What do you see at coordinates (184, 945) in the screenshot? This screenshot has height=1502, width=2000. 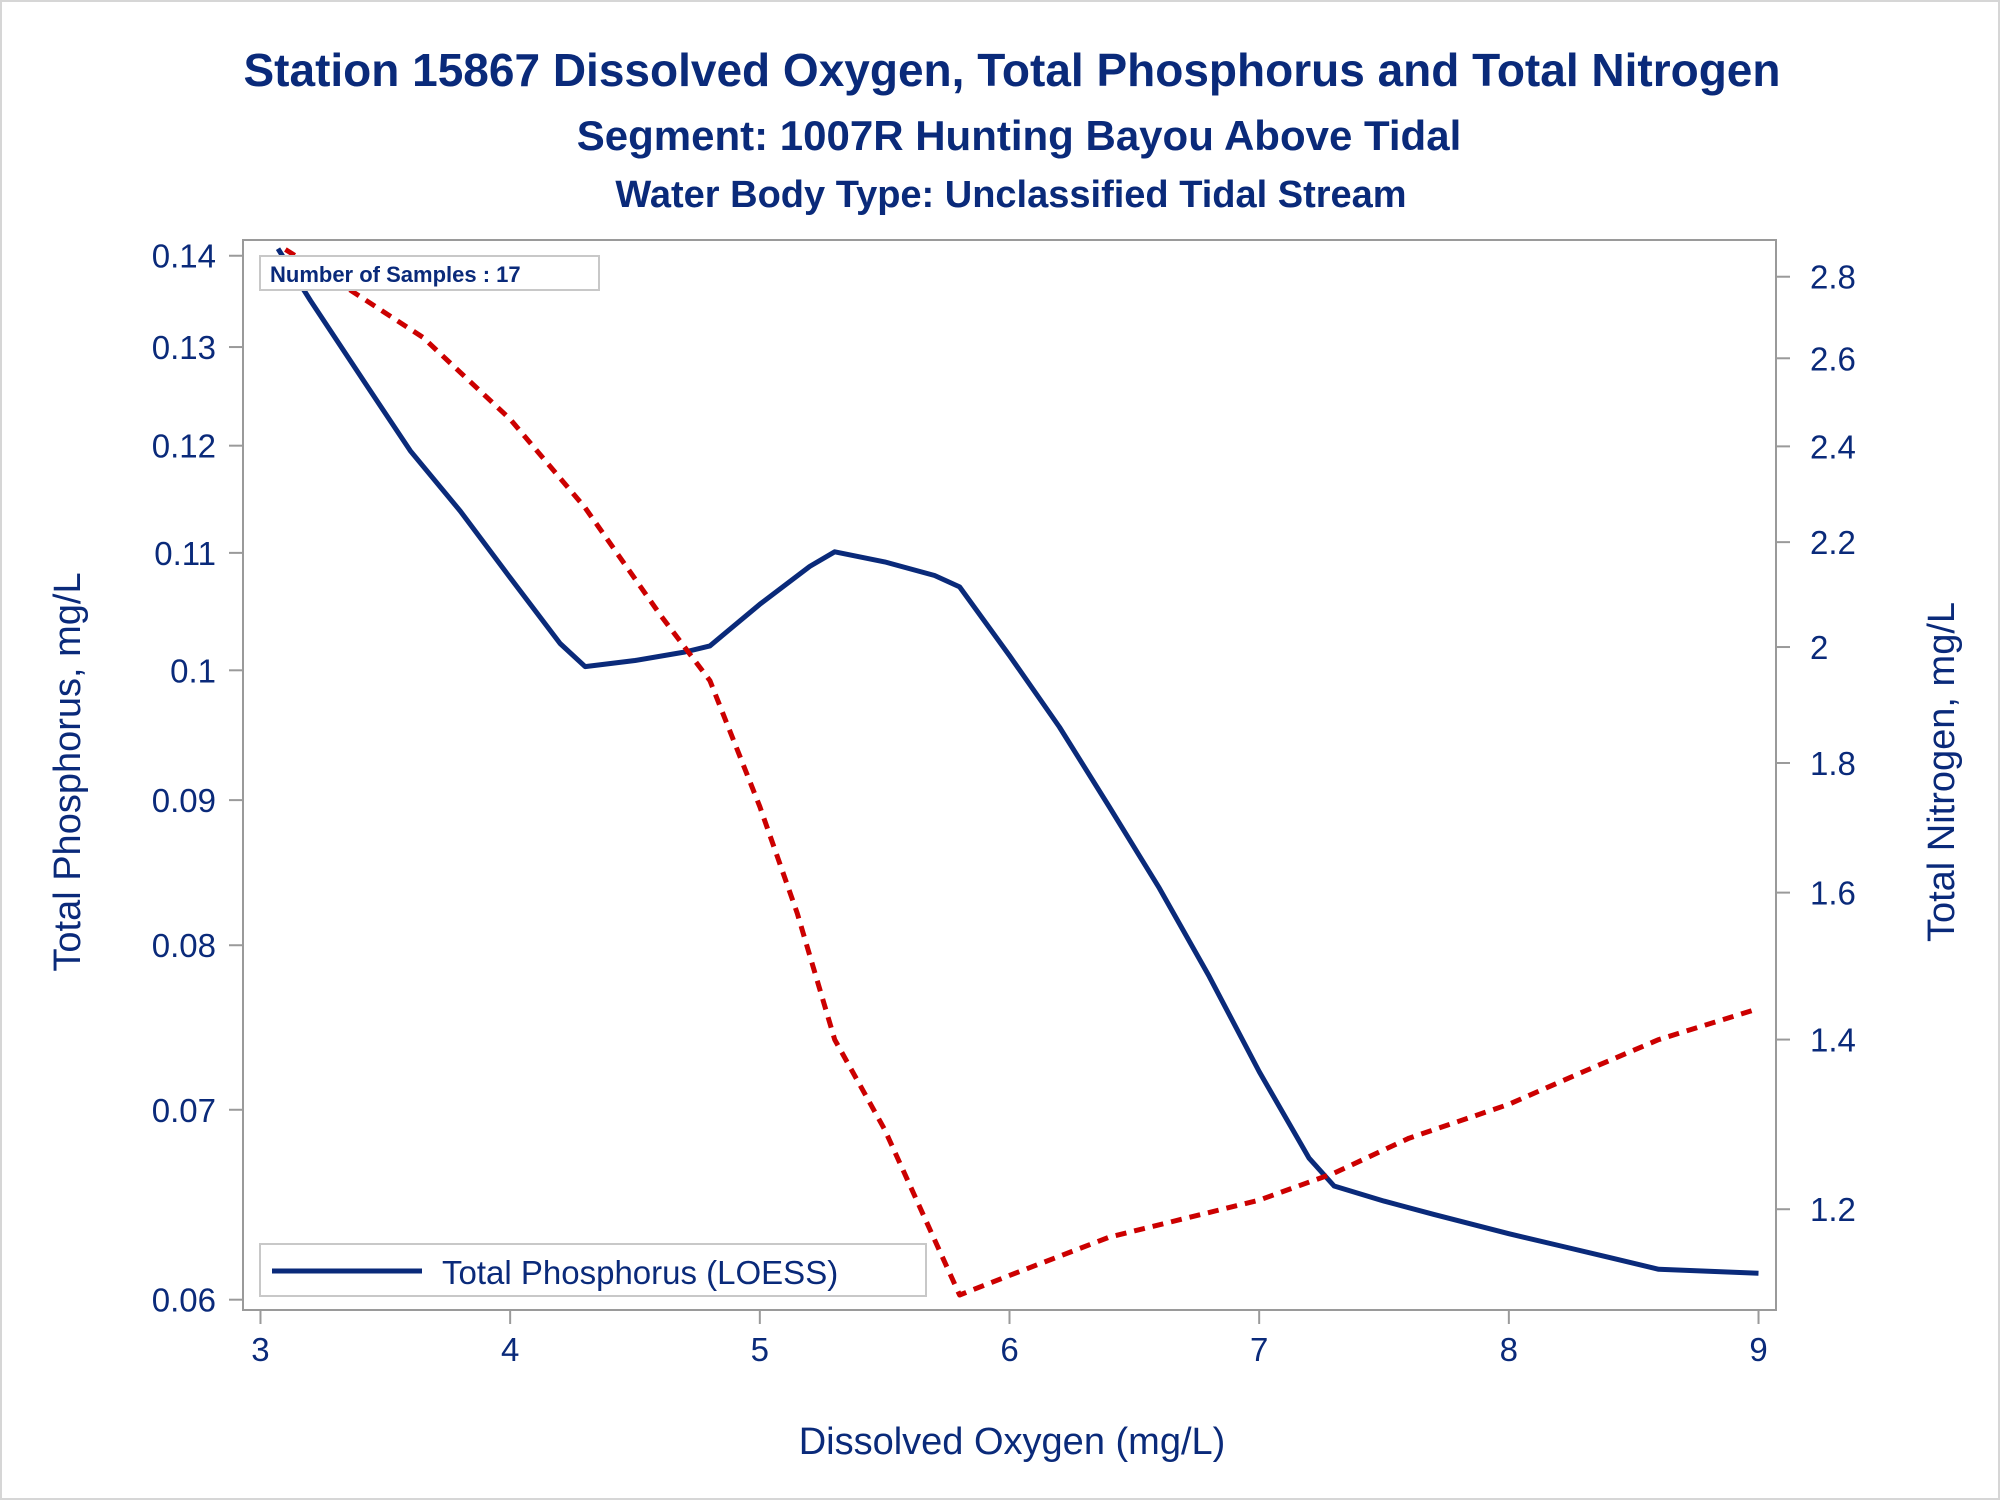 I see `left-tick-label-0.08: 0.08` at bounding box center [184, 945].